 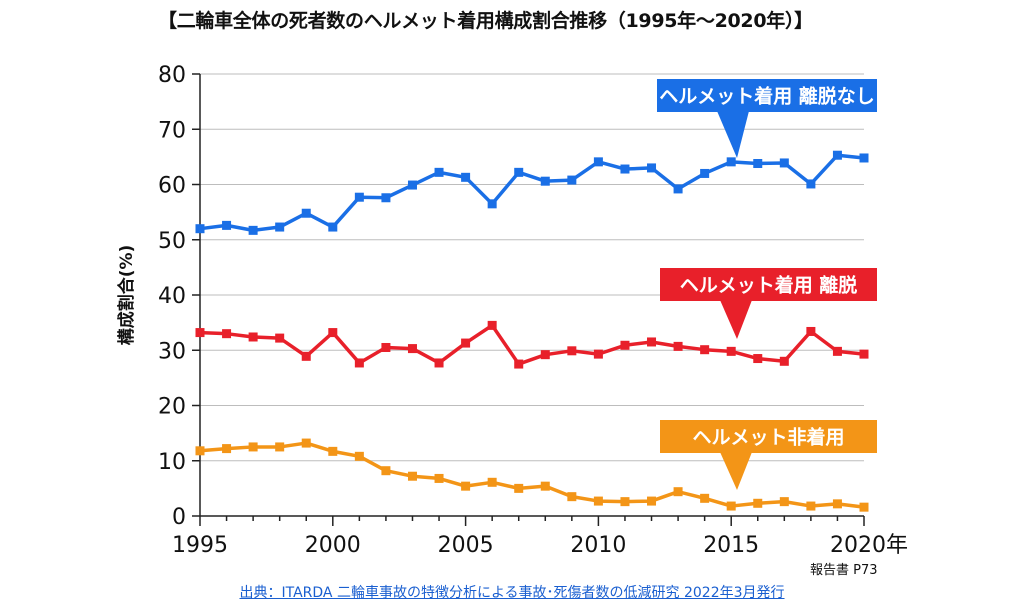 What do you see at coordinates (768, 455) in the screenshot?
I see `legend-callout: ヘルメット非着用` at bounding box center [768, 455].